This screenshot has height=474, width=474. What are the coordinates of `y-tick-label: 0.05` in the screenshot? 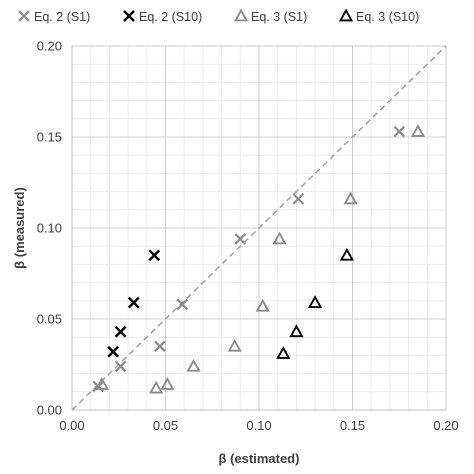 It's located at (49, 319).